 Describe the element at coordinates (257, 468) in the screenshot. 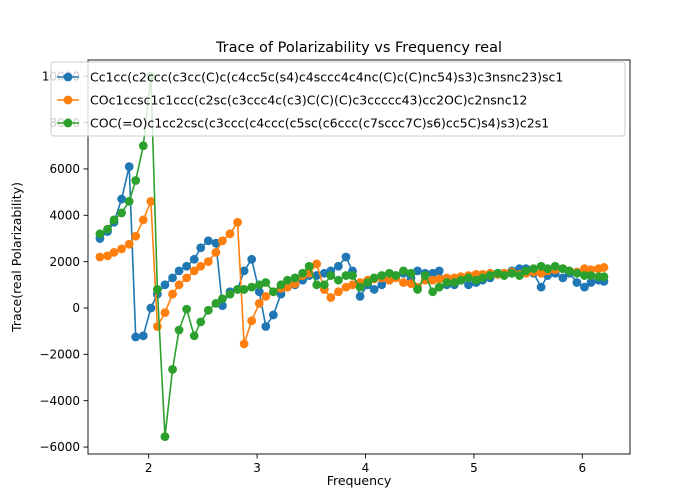

I see `x-tick-label-1: 3` at that location.